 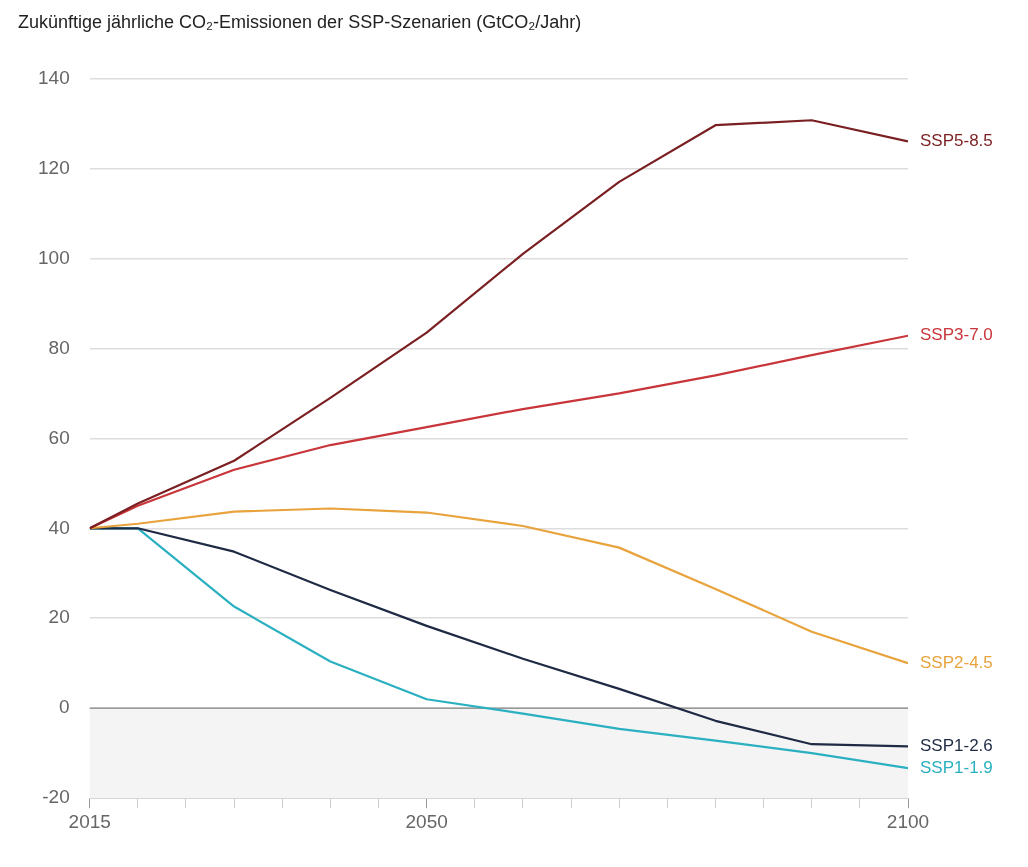 I want to click on x-tick-label: 2100, so click(x=908, y=821).